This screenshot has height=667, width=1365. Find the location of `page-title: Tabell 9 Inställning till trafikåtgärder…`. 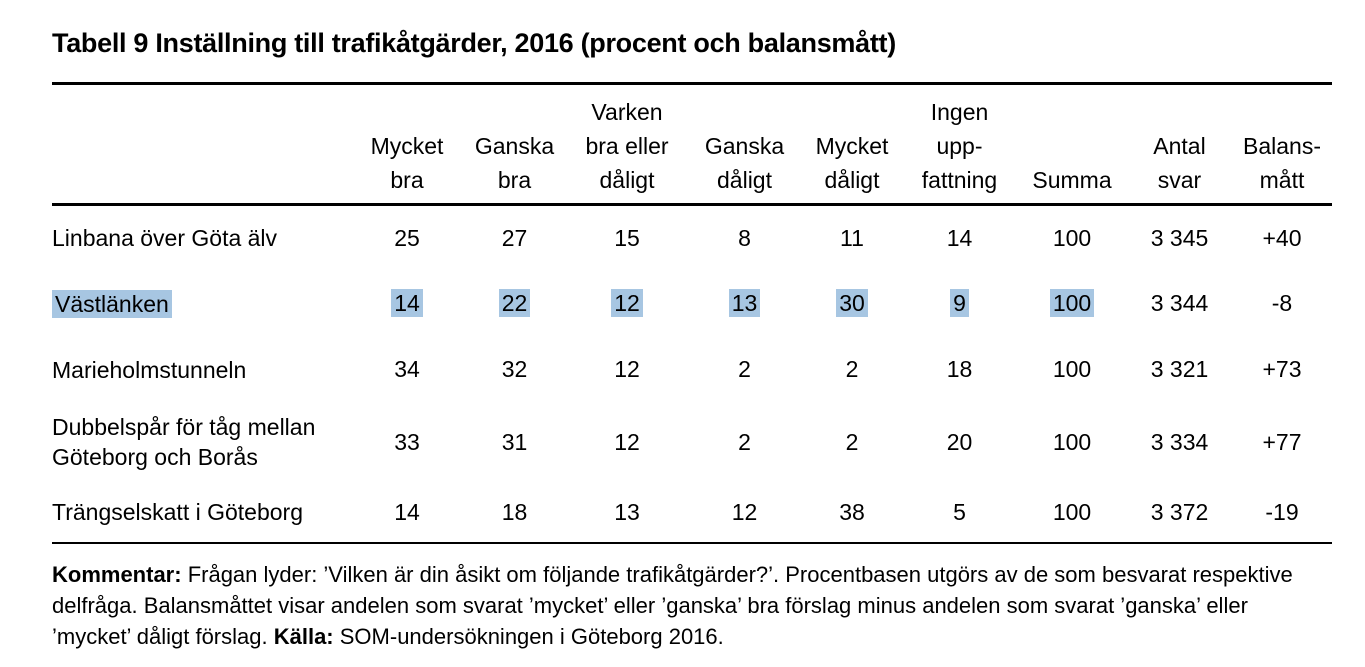

page-title: Tabell 9 Inställning till trafikåtgärder… is located at coordinates (474, 43).